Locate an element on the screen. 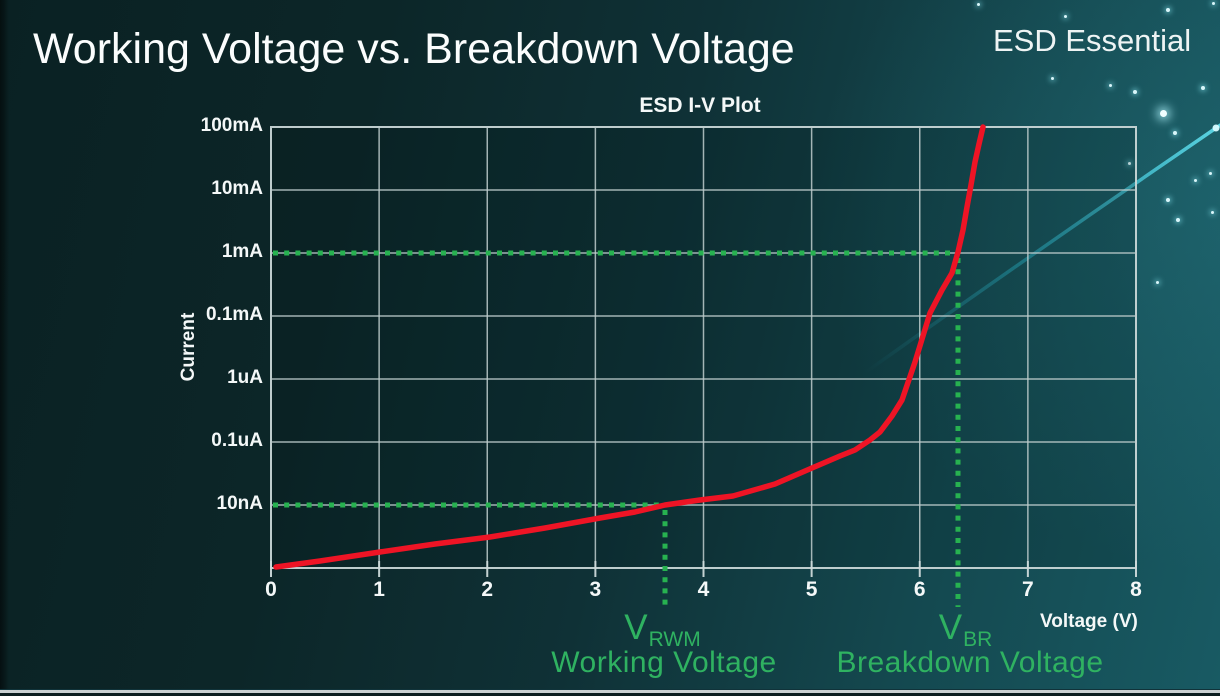  vrwm-label: VRWM is located at coordinates (662, 629).